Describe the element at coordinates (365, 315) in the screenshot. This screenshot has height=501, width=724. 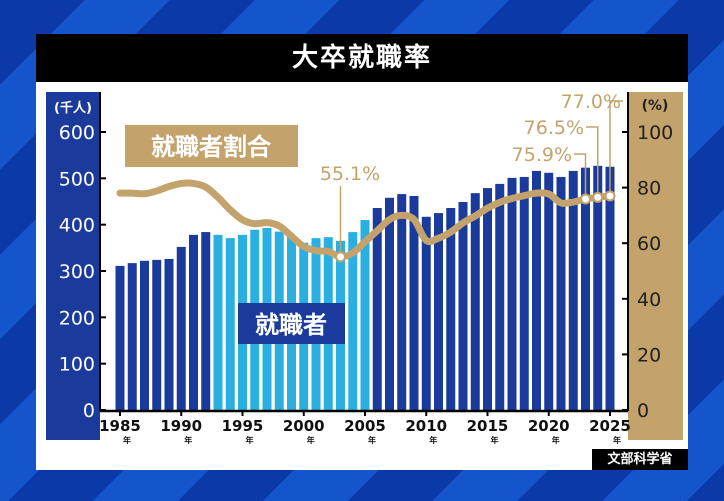
I see `bar-2005` at that location.